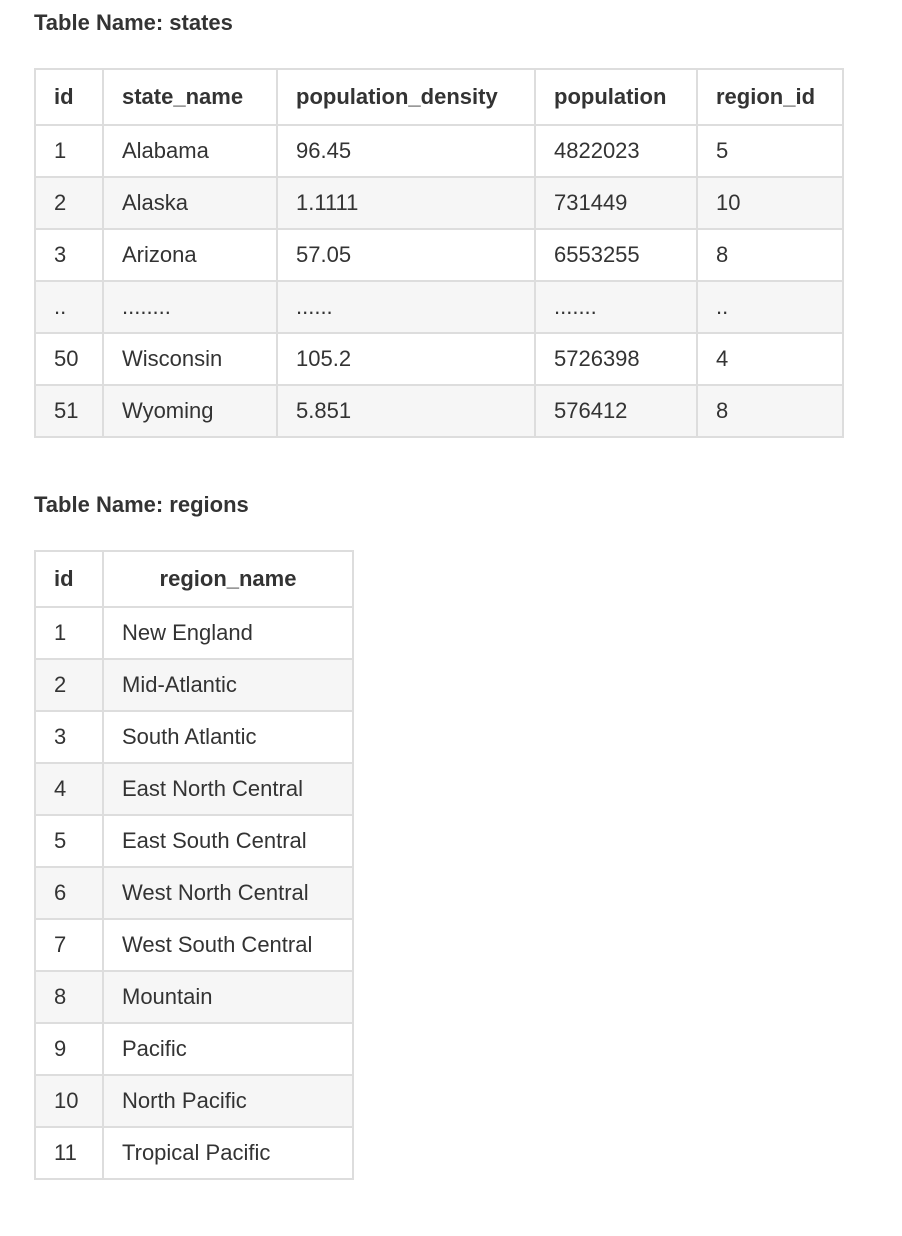 Image resolution: width=902 pixels, height=1236 pixels. I want to click on table-cell: 4822023, so click(616, 151).